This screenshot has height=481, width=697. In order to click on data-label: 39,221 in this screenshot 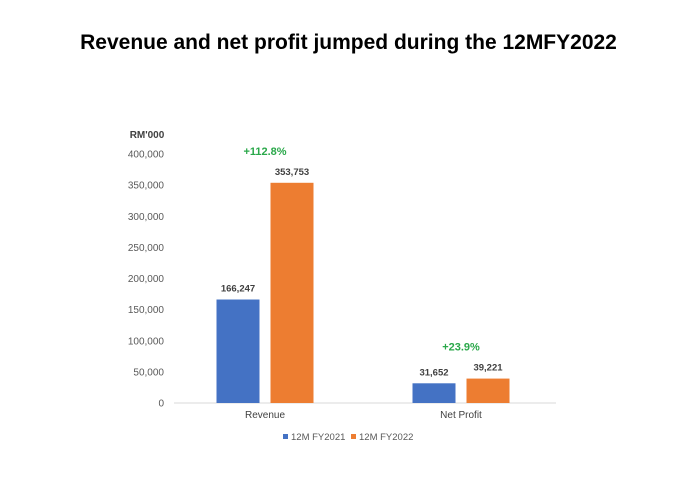, I will do `click(488, 368)`.